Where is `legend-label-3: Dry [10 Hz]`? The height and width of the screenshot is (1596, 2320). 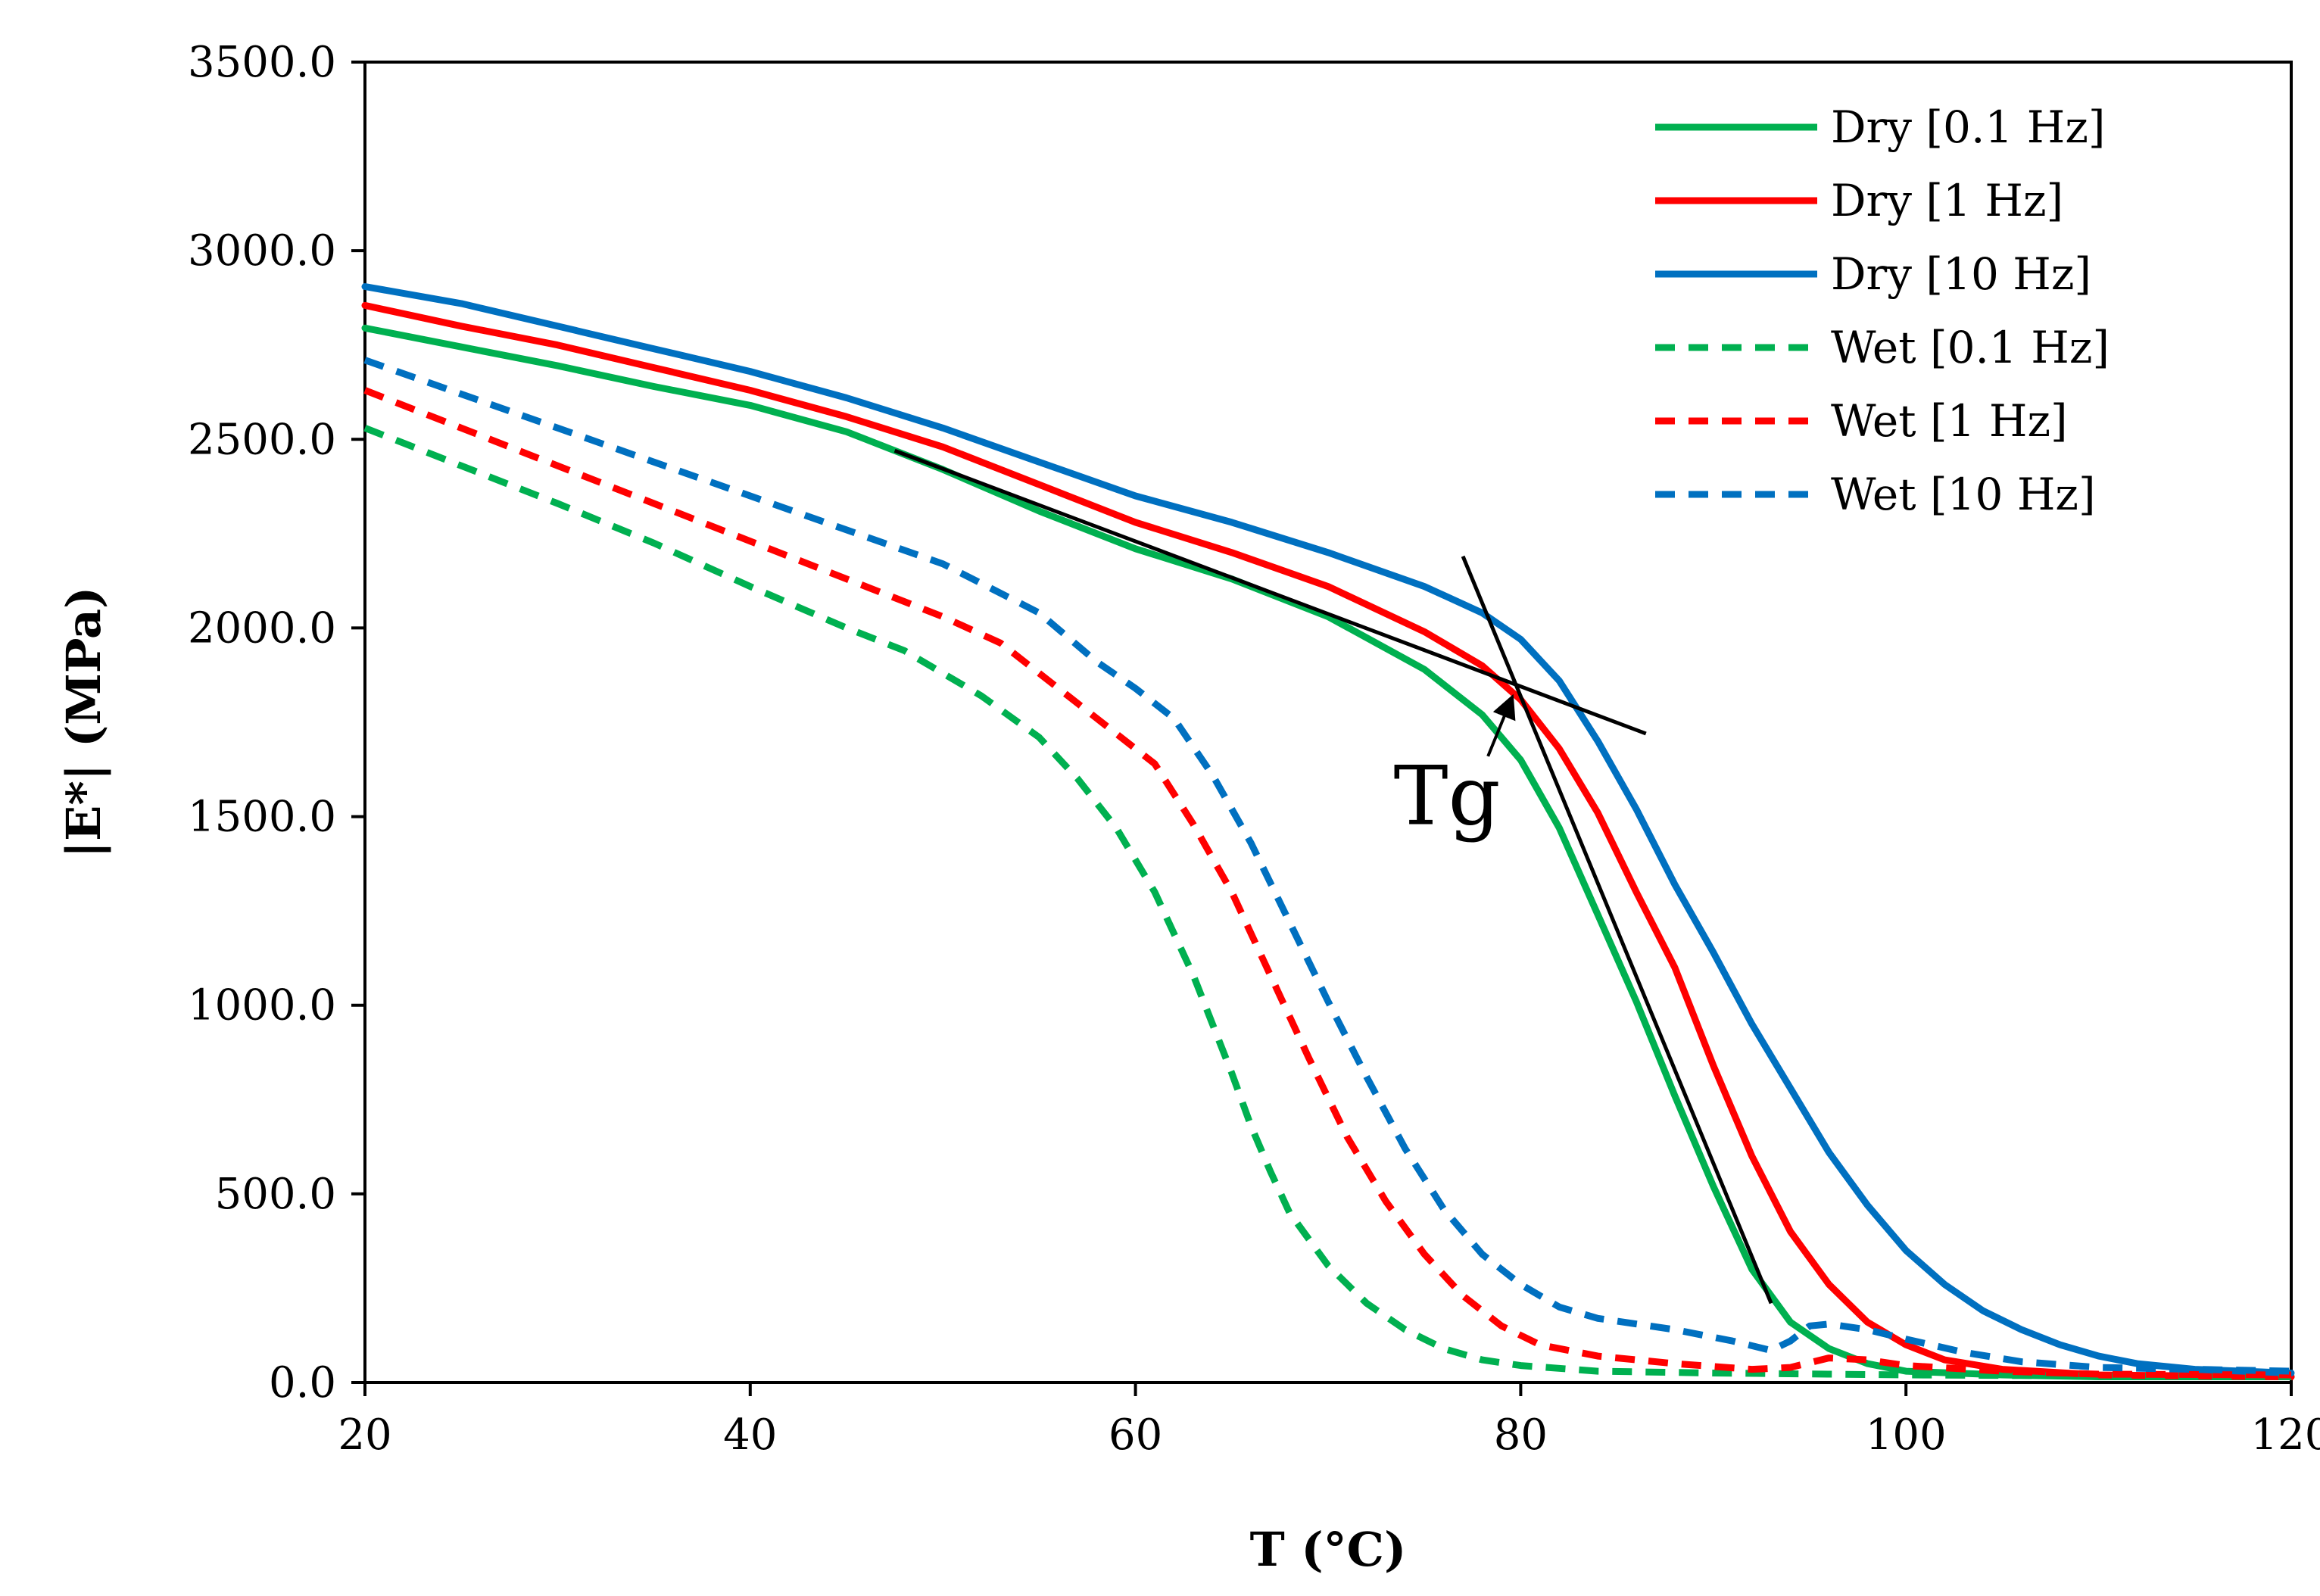
legend-label-3: Dry [10 Hz] is located at coordinates (1961, 274).